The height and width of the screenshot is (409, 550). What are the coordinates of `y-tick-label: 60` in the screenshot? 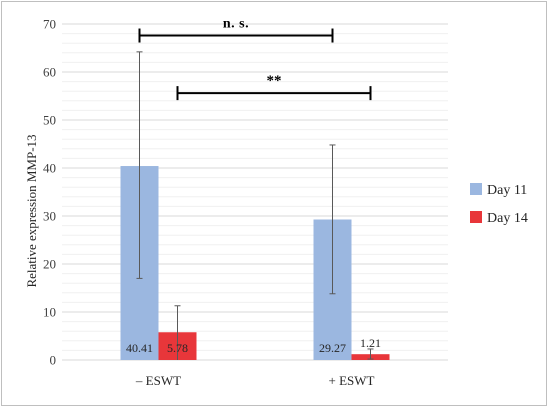 It's located at (49, 72).